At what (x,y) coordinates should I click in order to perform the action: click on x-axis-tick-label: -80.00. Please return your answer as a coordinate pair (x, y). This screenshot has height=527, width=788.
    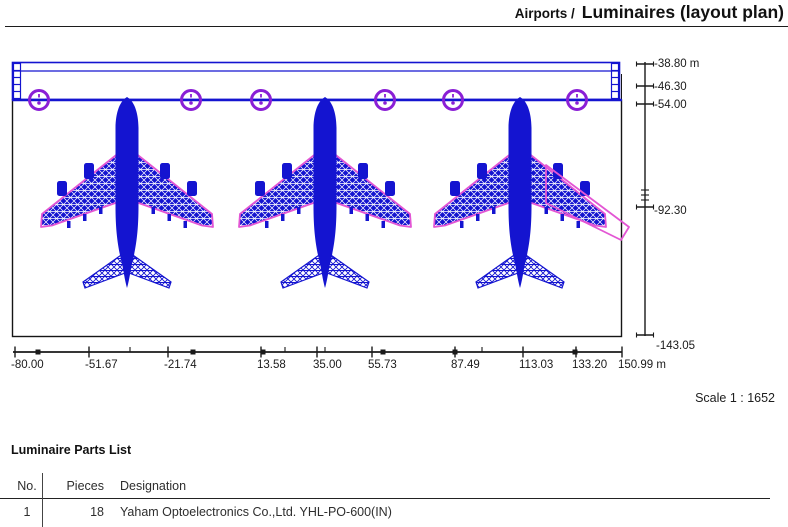
    Looking at the image, I should click on (27, 365).